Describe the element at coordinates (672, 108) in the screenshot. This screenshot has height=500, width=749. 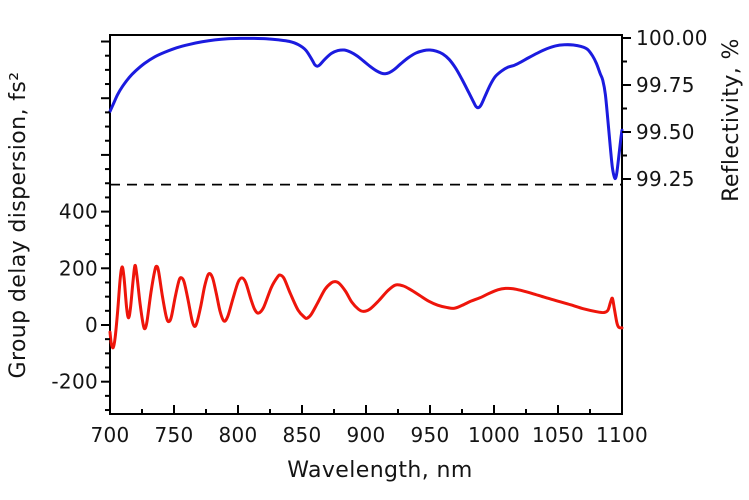
I see `right-y-axis-tick-labels: 100.00 99.75 99.50 99.25` at that location.